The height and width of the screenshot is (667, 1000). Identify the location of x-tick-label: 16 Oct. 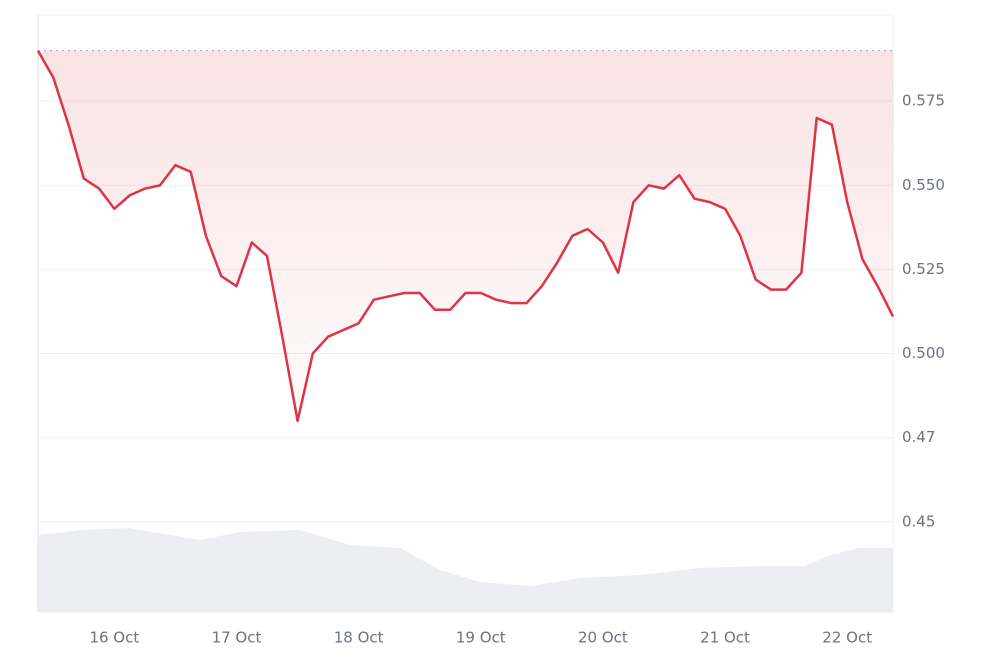
(114, 638).